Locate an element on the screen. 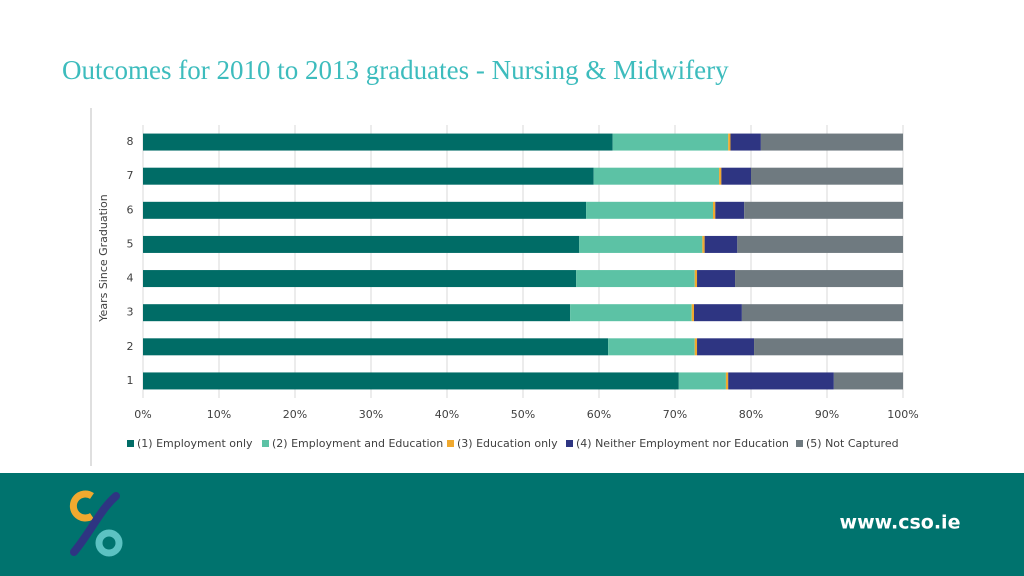 The height and width of the screenshot is (576, 1024). y-axis-title: Years Since Graduation is located at coordinates (103, 258).